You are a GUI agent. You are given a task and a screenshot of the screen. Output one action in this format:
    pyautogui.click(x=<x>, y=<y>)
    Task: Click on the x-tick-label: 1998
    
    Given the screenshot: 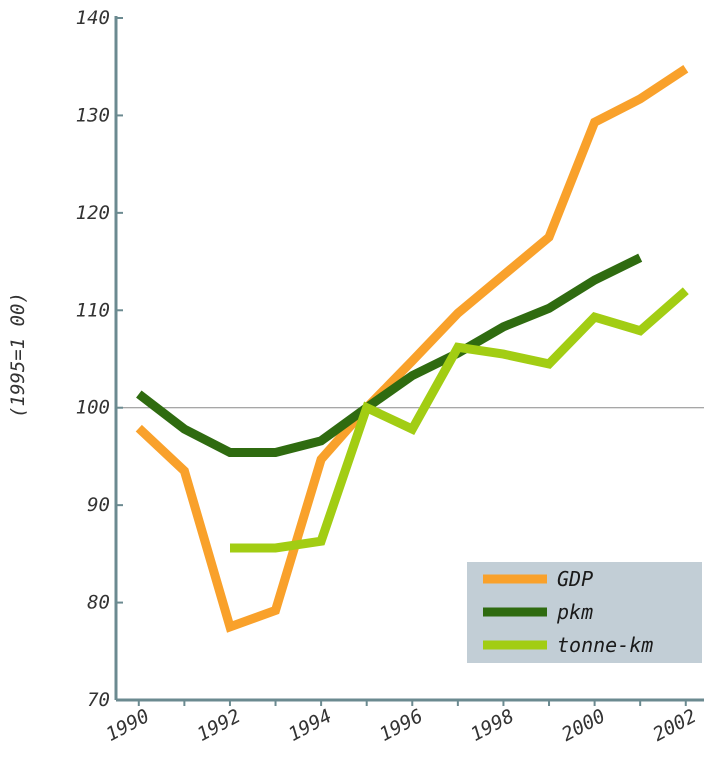 What is the action you would take?
    pyautogui.click(x=492, y=725)
    